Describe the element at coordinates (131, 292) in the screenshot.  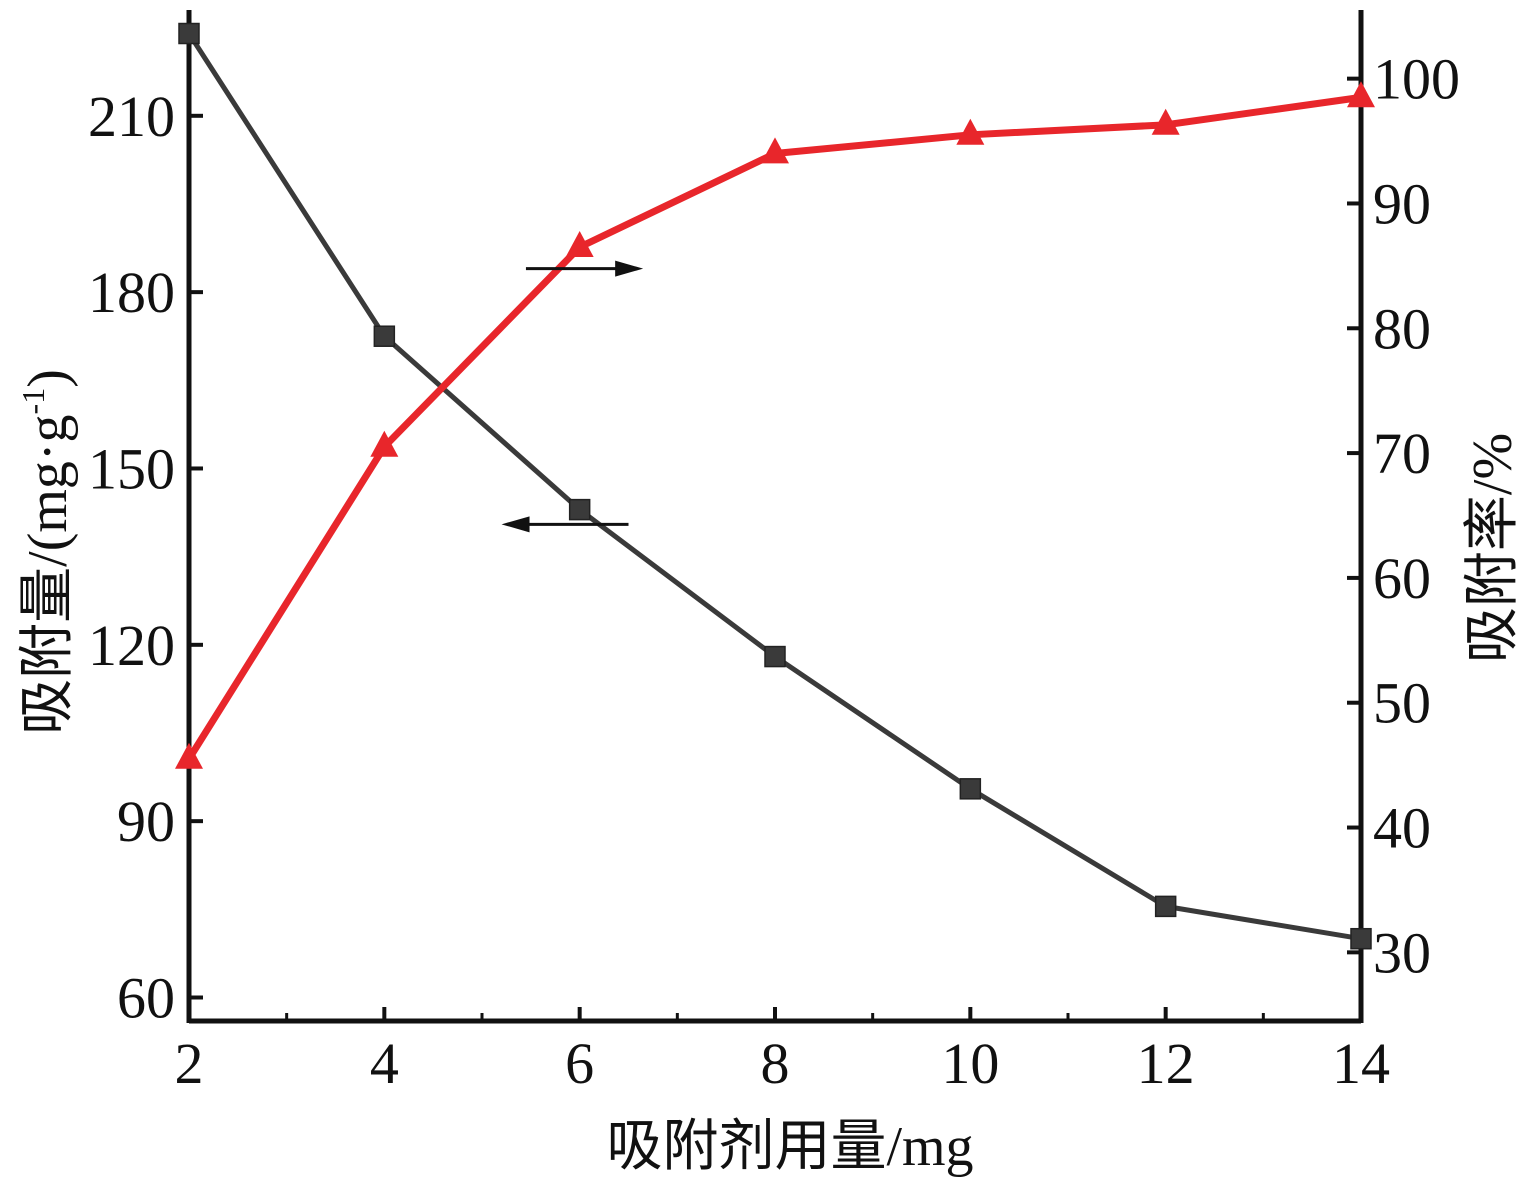
I see `left-y-tick-label: 180` at that location.